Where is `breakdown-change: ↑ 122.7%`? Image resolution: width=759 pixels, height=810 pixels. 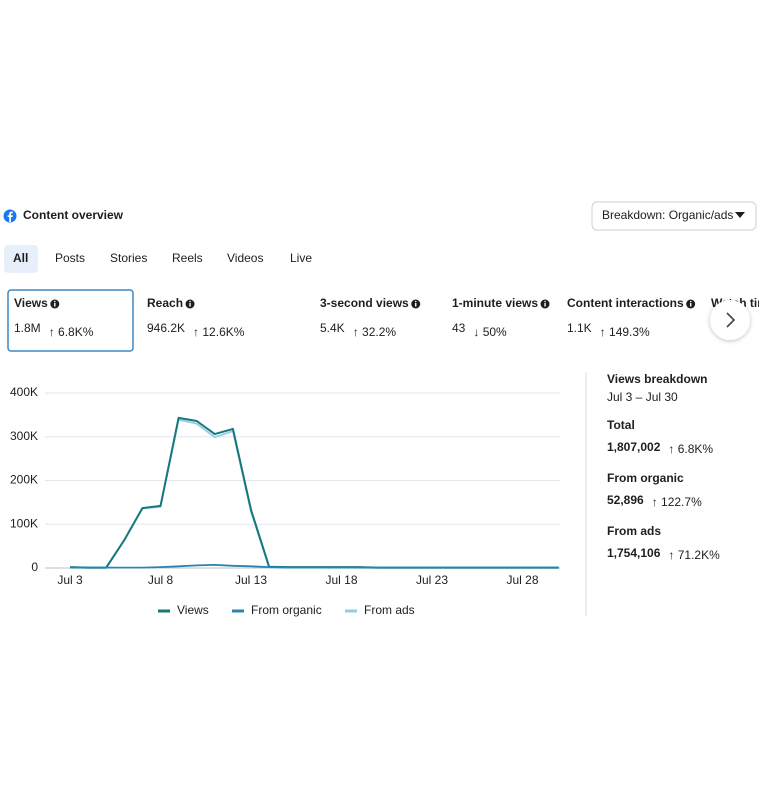 breakdown-change: ↑ 122.7% is located at coordinates (677, 502).